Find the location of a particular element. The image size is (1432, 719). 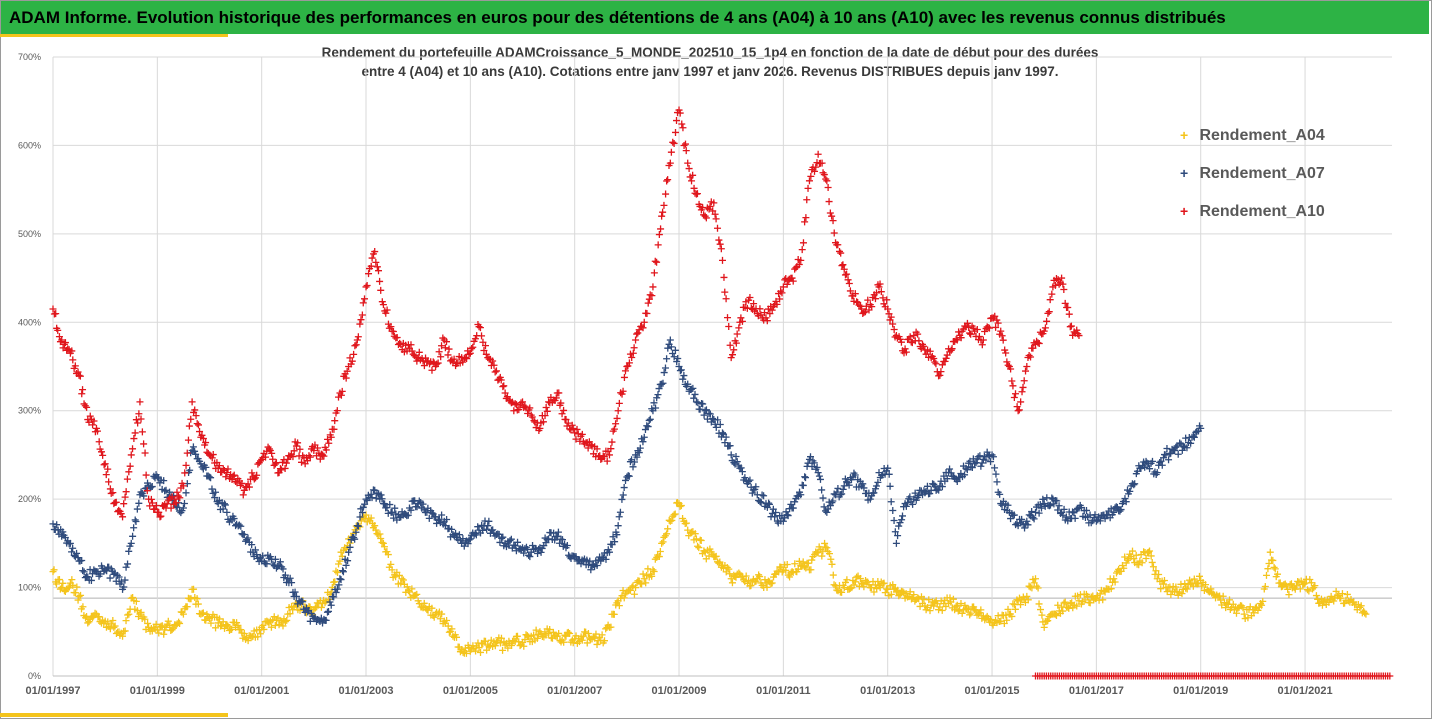

data-point-zero-rendement_a10 is located at coordinates (1390, 676).